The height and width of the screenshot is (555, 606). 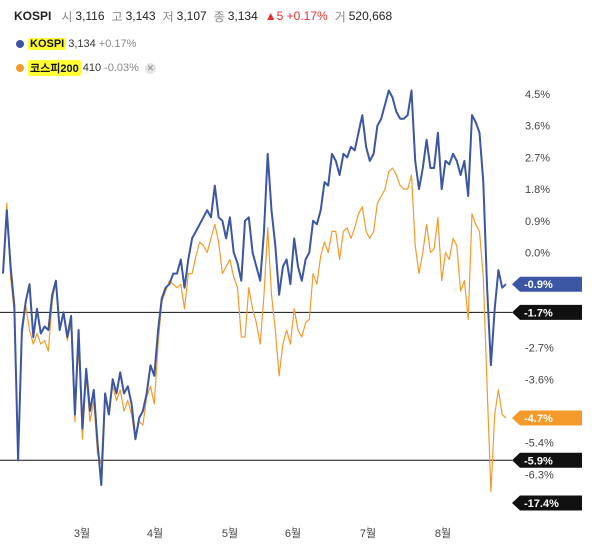 I want to click on open-label: 시, so click(x=67, y=16).